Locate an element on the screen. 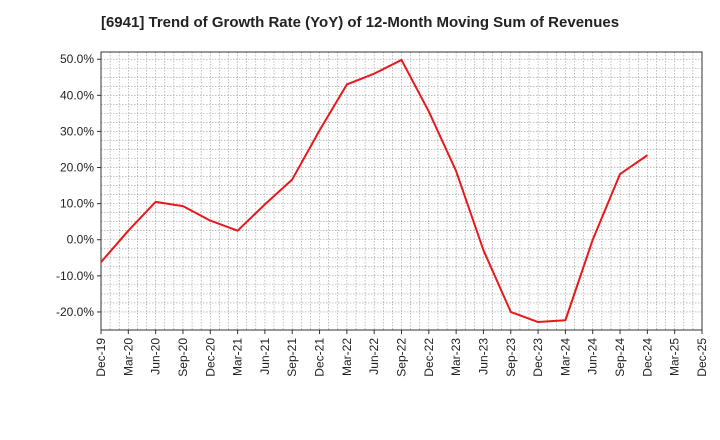  y-tick-label: 0.0% is located at coordinates (81, 240).